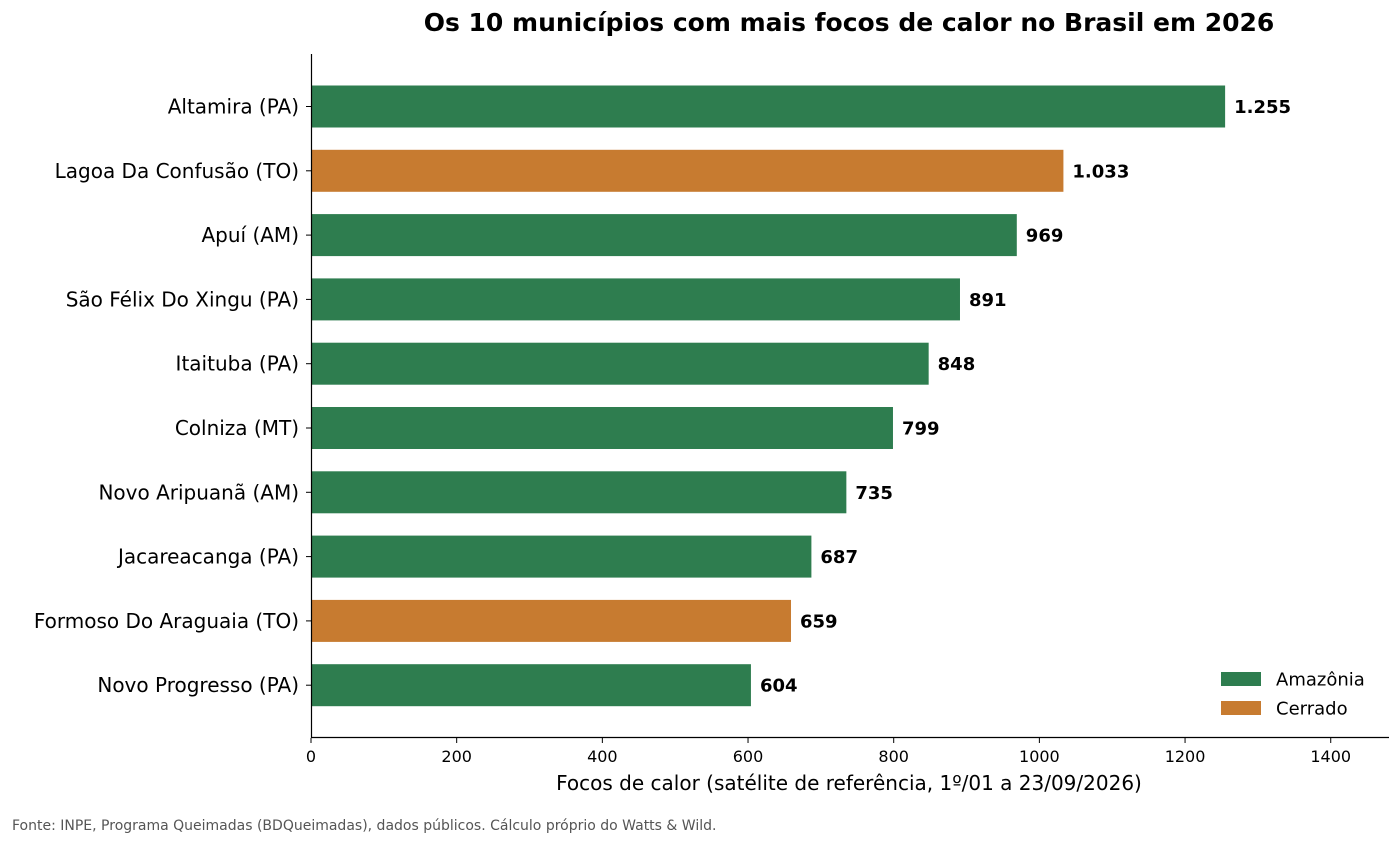 The image size is (1400, 845). I want to click on value-label-4: 848, so click(957, 364).